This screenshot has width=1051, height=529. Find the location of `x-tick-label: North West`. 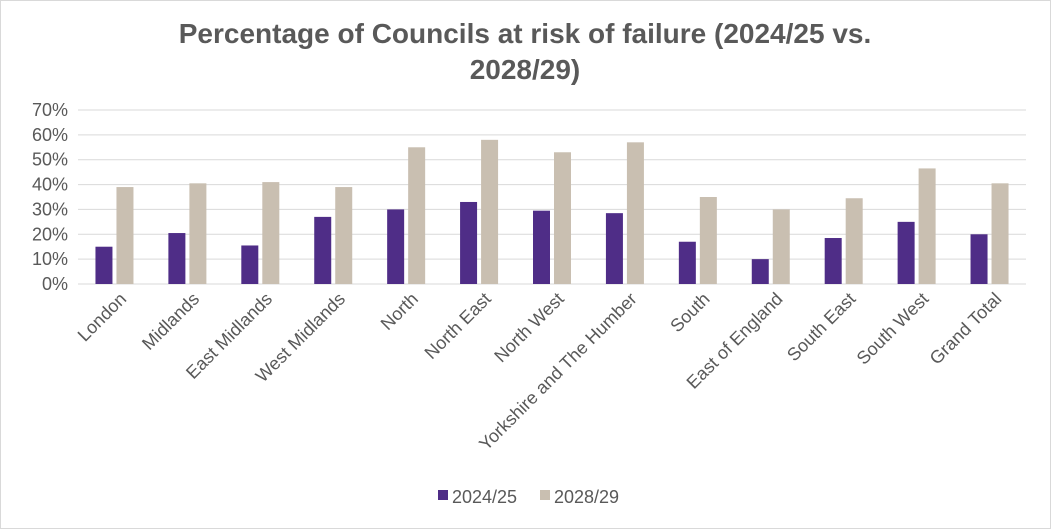

x-tick-label: North West is located at coordinates (529, 328).